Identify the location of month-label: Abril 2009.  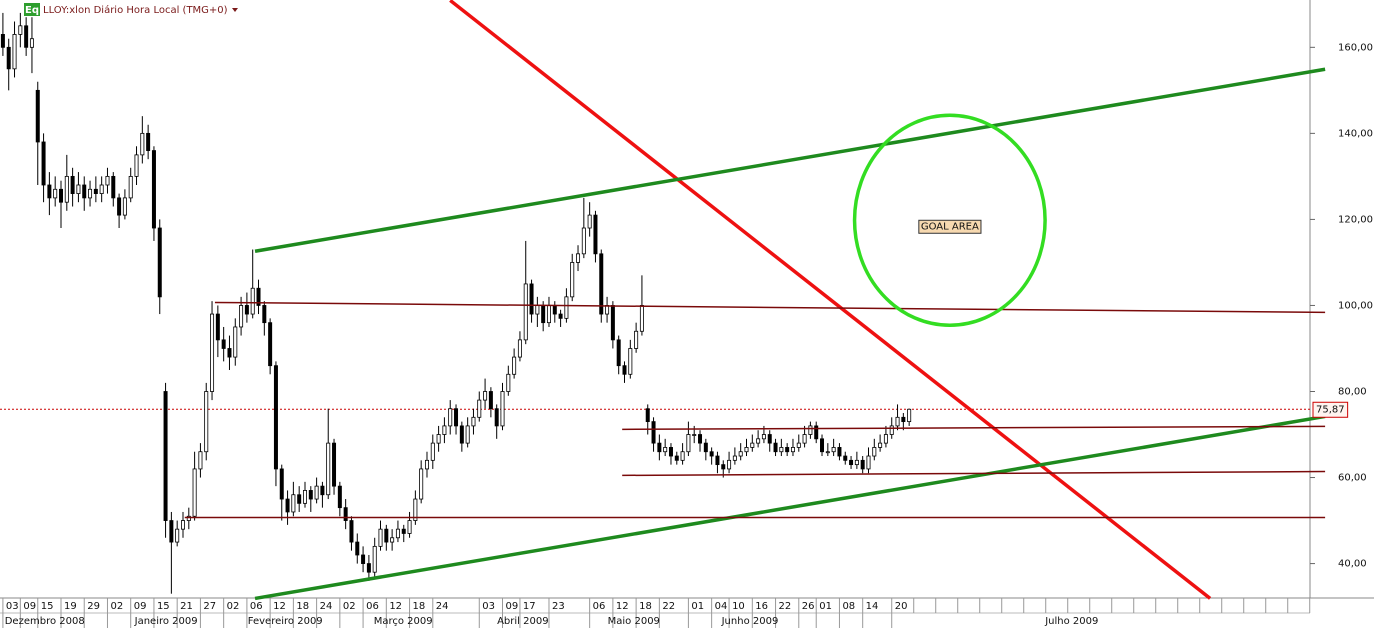
(522, 621).